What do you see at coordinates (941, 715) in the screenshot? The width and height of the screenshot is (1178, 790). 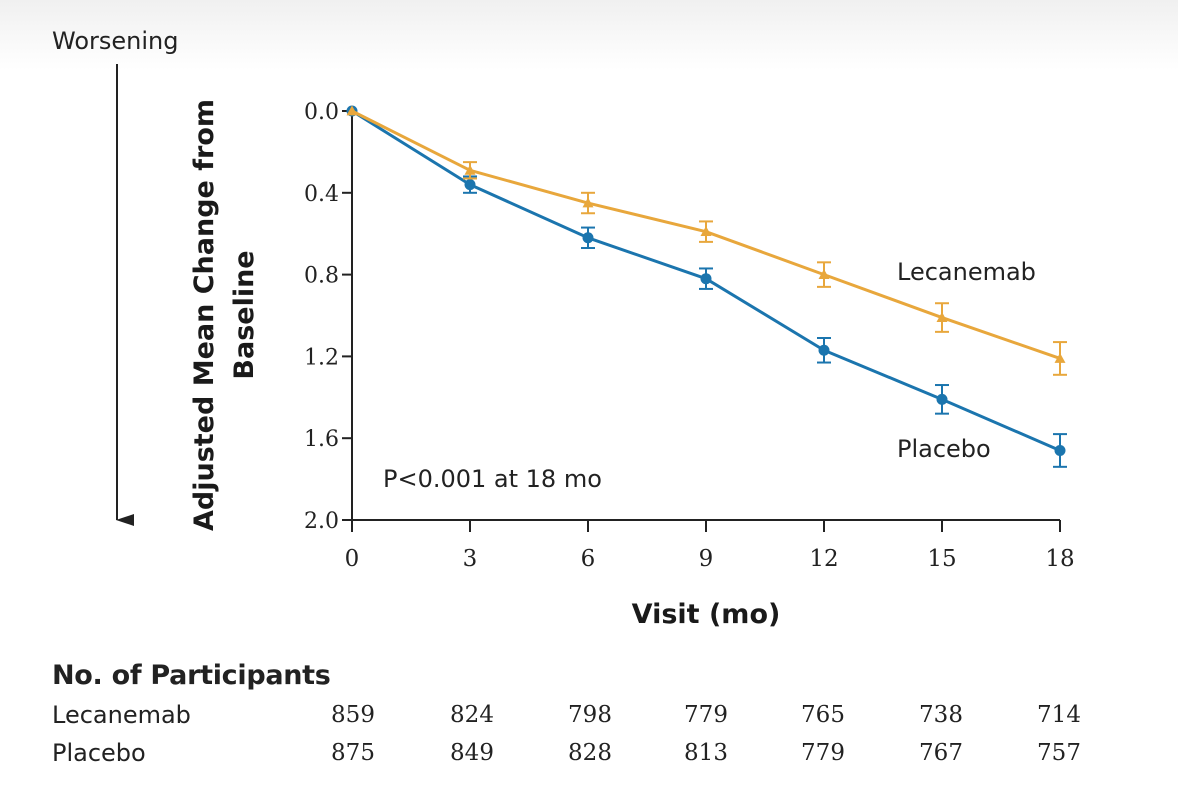 I see `participants-count: 738` at bounding box center [941, 715].